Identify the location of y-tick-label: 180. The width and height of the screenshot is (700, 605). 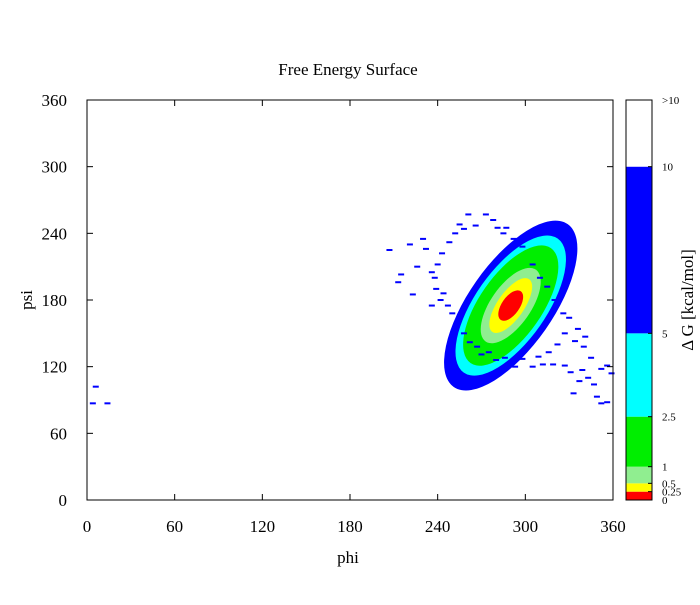
(55, 300).